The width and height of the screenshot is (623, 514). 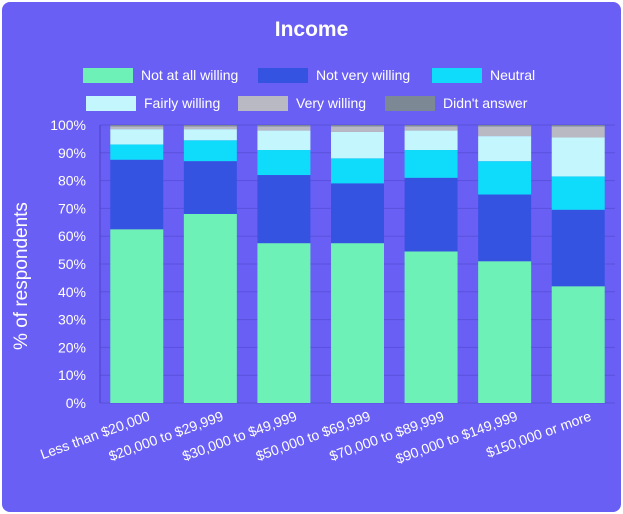 I want to click on legend-item: Not at all willing, so click(x=160, y=75).